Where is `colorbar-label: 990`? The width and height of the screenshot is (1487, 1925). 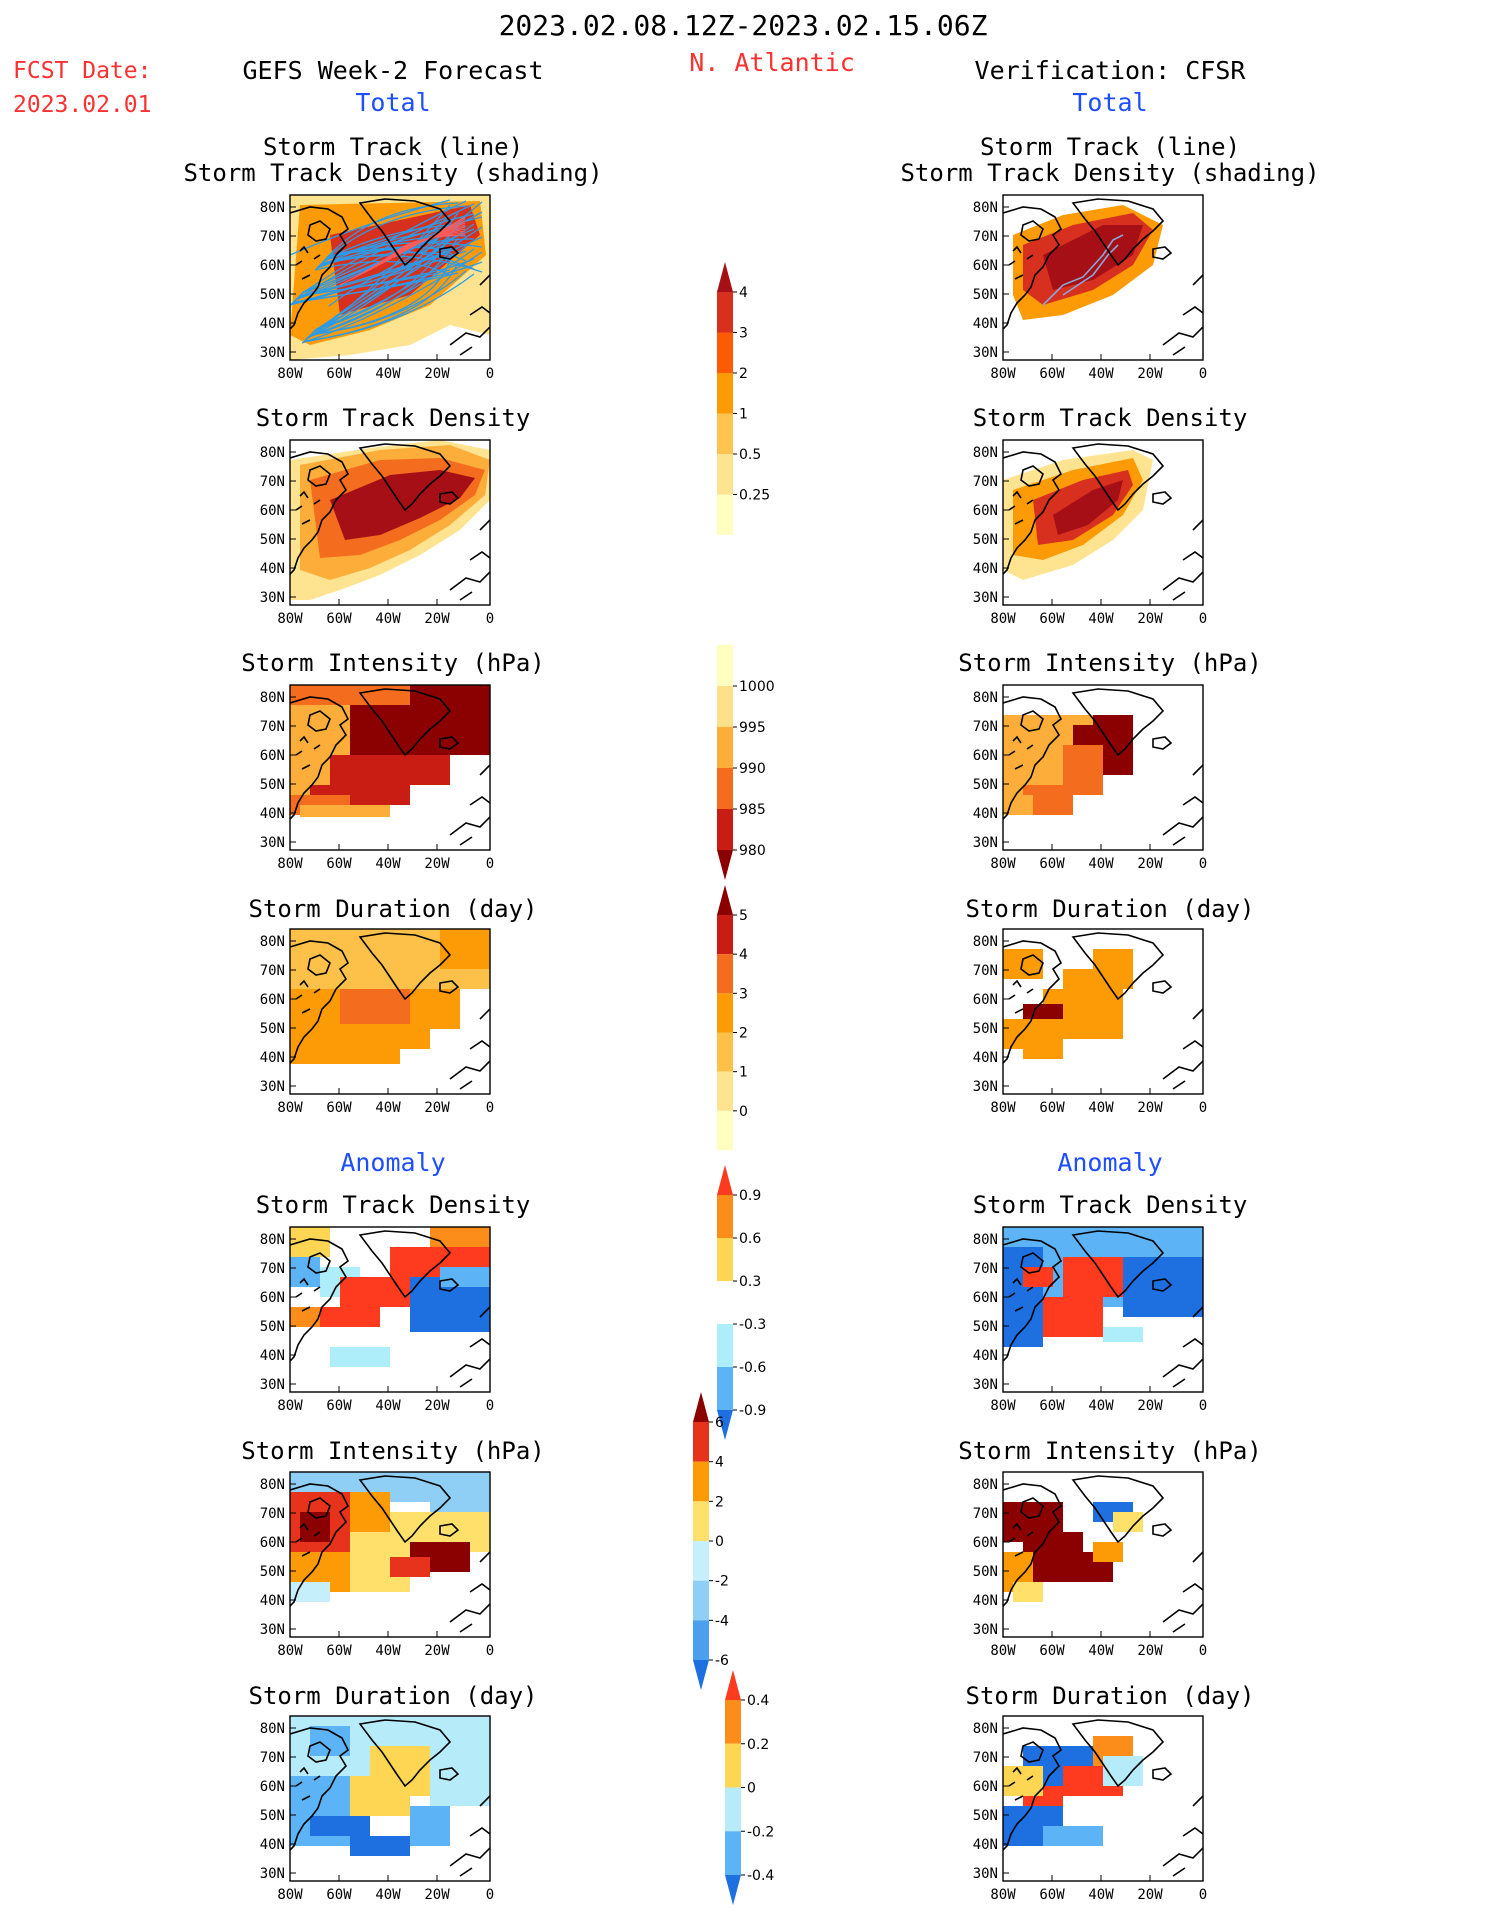
colorbar-label: 990 is located at coordinates (752, 769).